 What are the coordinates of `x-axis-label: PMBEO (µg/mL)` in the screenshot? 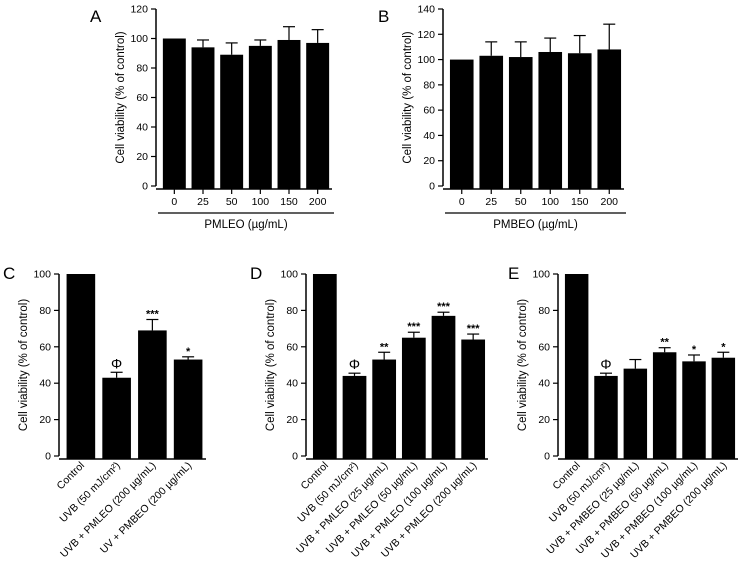 It's located at (535, 225).